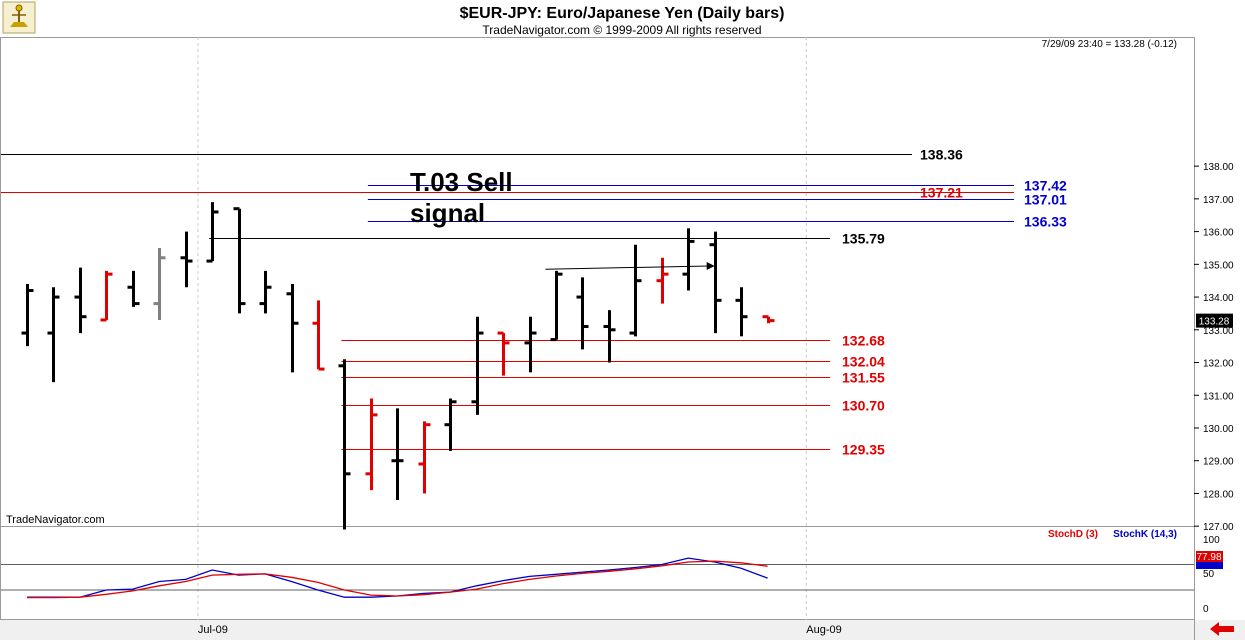  I want to click on stochastic-panel: 0 50 100 77.98, so click(612, 575).